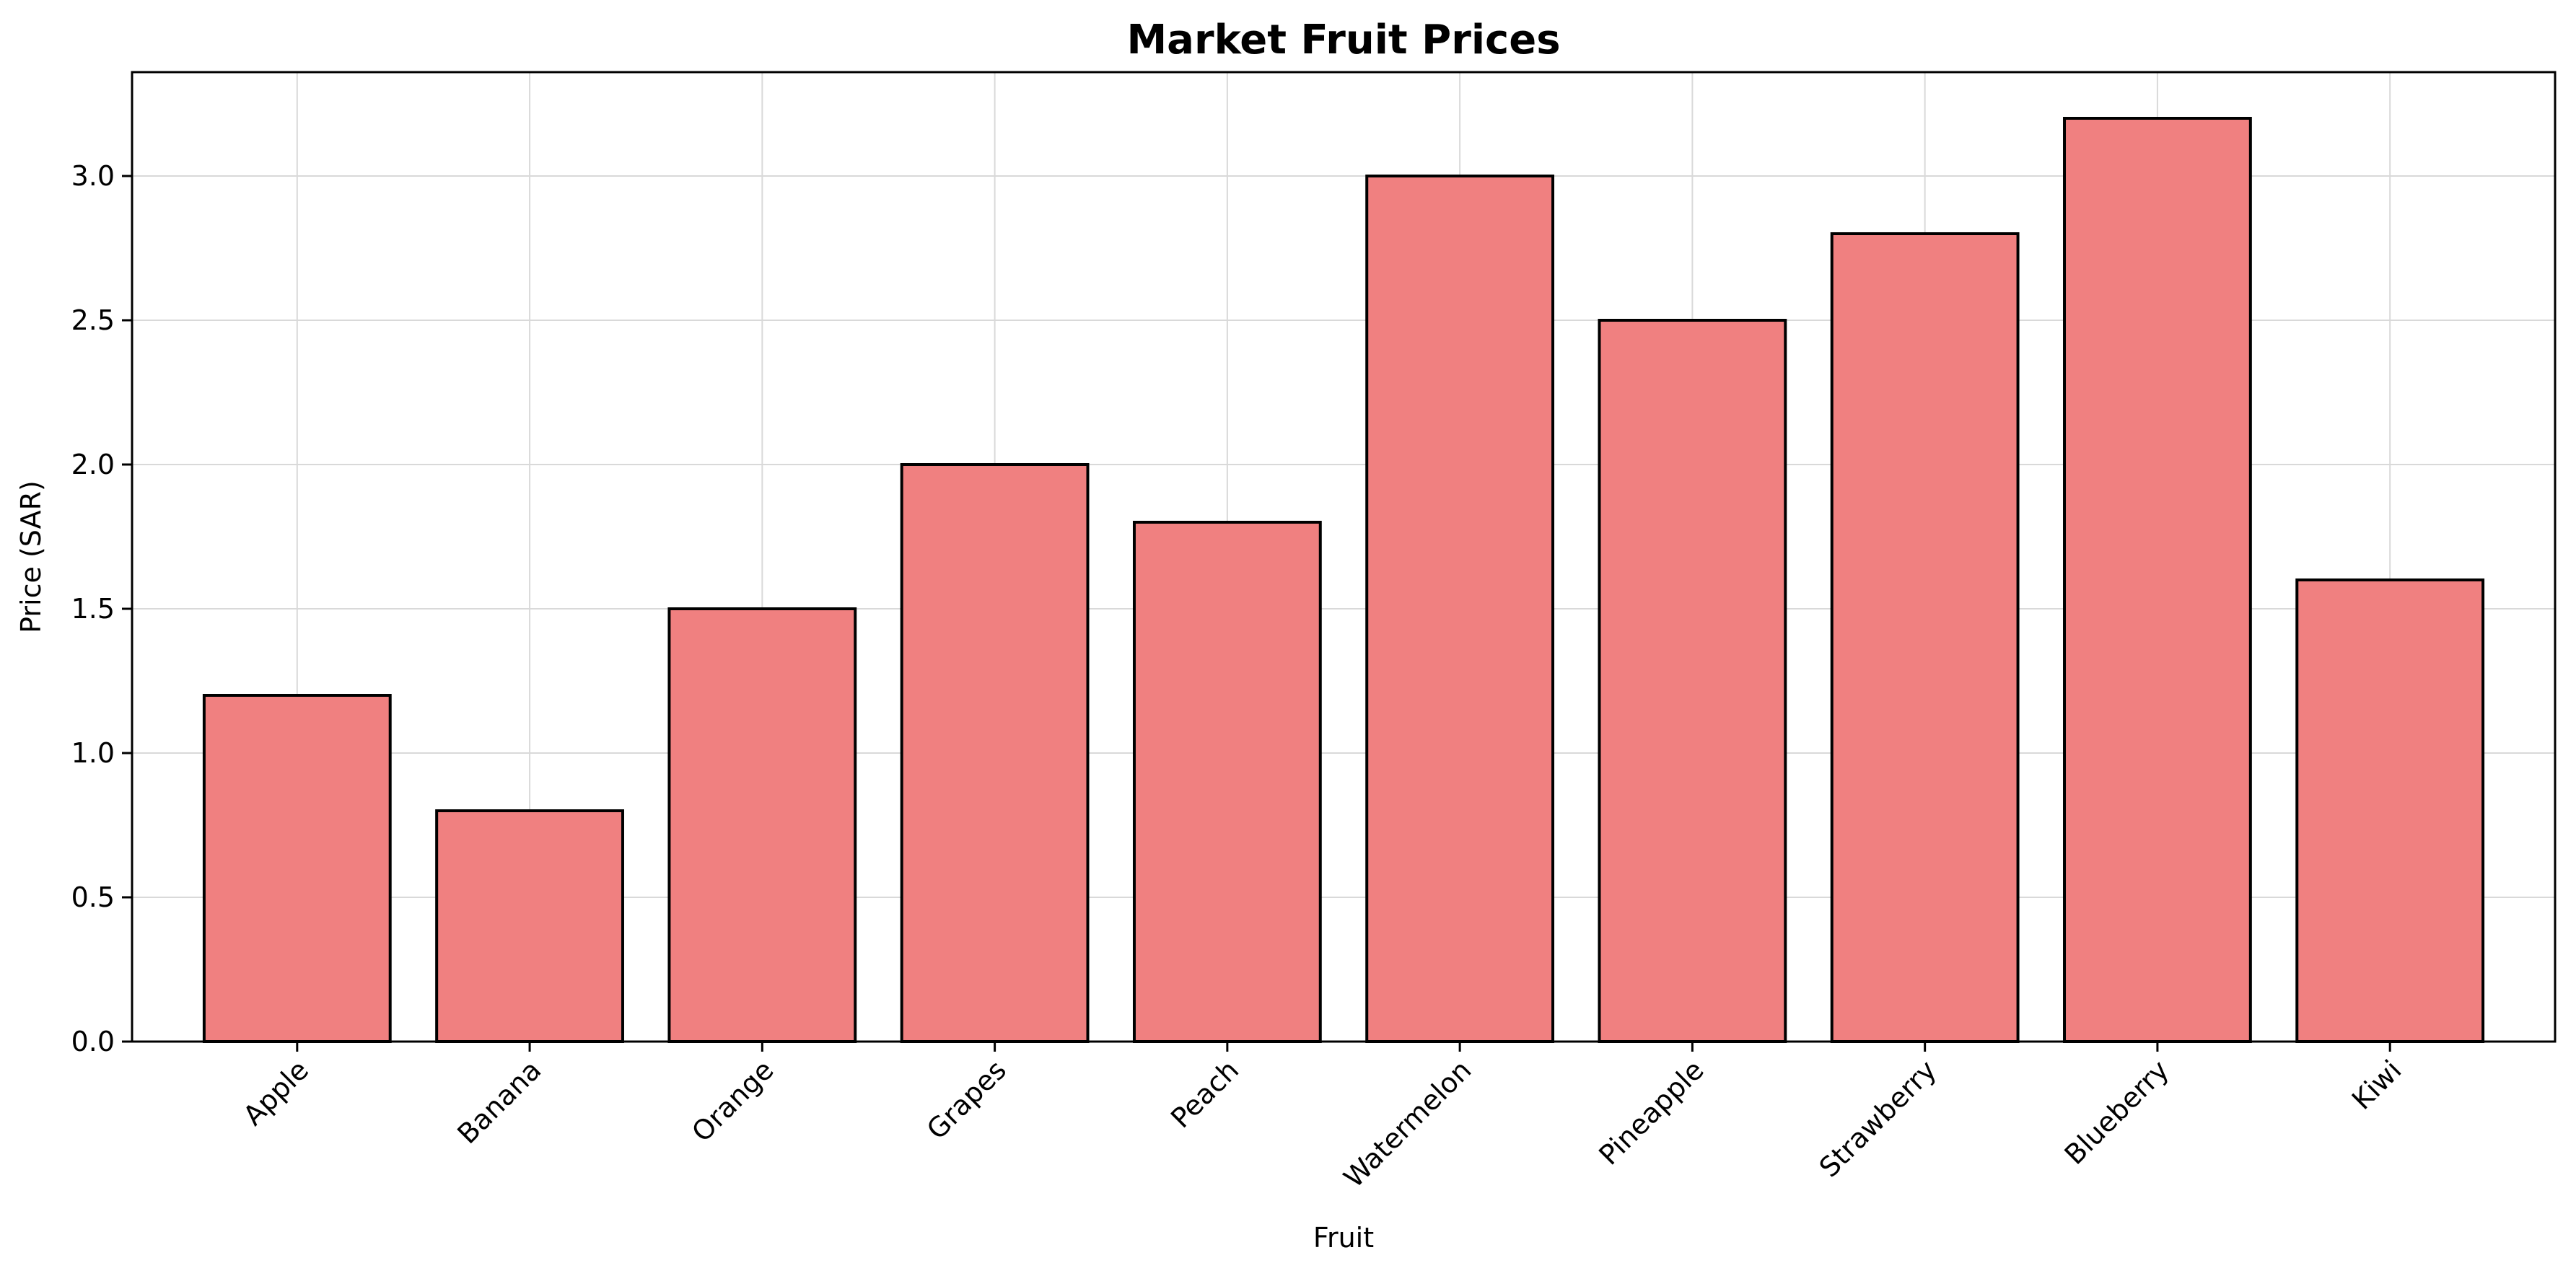 The width and height of the screenshot is (2576, 1276). I want to click on y-tick-label: 2.5, so click(93, 320).